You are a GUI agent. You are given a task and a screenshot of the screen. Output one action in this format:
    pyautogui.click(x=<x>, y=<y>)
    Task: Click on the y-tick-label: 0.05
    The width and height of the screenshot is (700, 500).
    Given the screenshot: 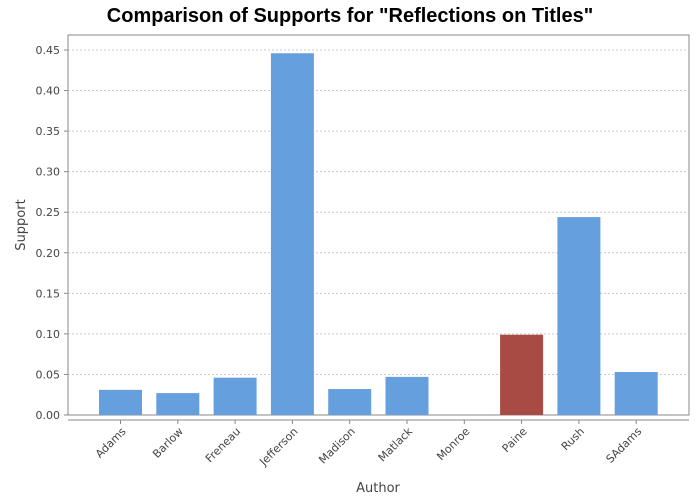 What is the action you would take?
    pyautogui.click(x=48, y=374)
    